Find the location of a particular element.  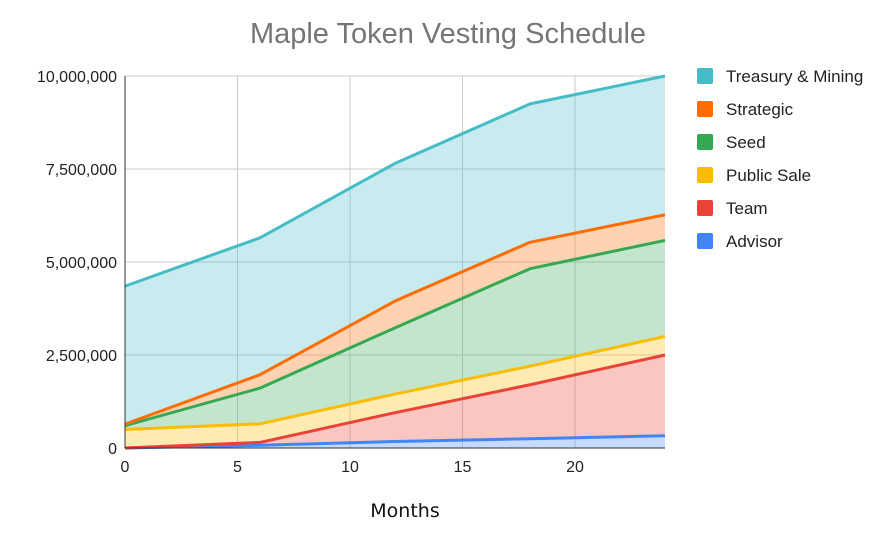

x-axis-label: Months is located at coordinates (404, 511).